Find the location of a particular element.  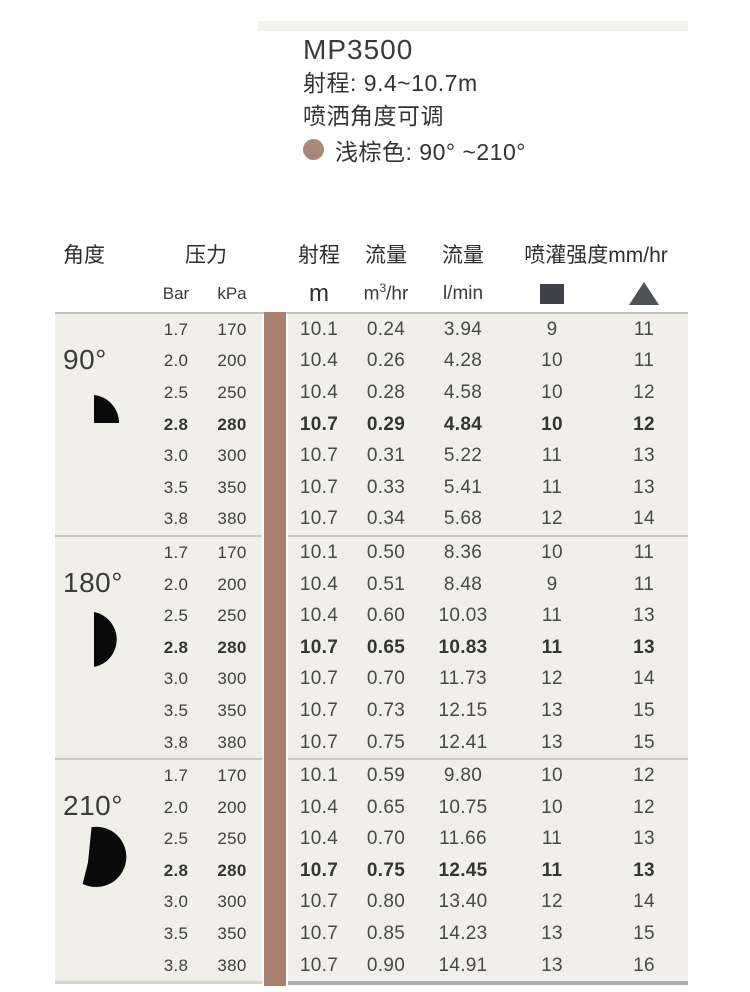

table-row: 3.5 350 10.7 0.85 14.23 13 15 is located at coordinates (409, 934).